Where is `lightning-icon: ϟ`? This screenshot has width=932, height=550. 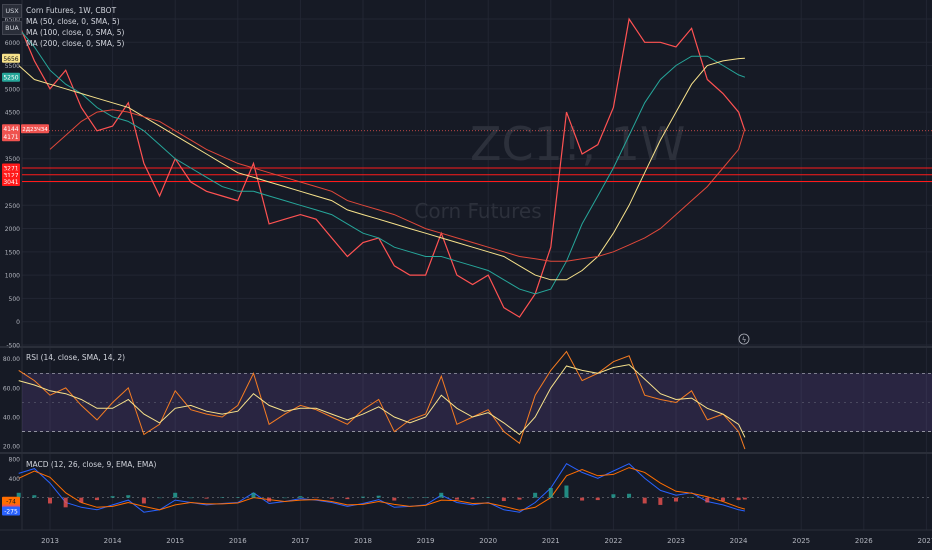 lightning-icon: ϟ is located at coordinates (744, 339).